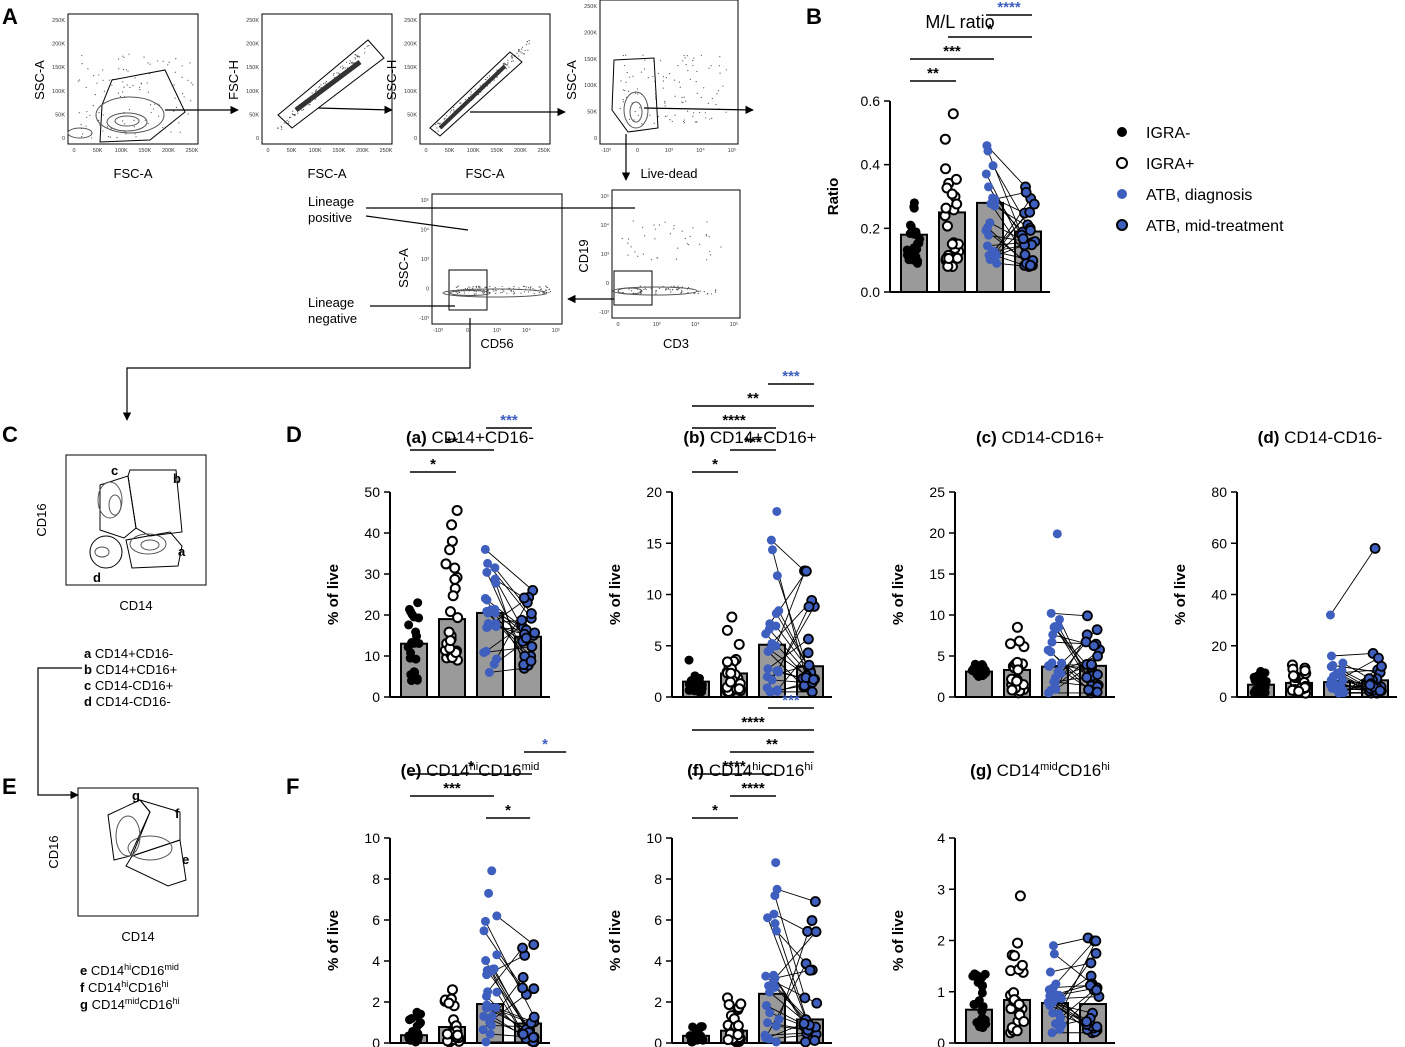 The image size is (1405, 1047). What do you see at coordinates (403, 268) in the screenshot?
I see `y-axis-label: SSC-A` at bounding box center [403, 268].